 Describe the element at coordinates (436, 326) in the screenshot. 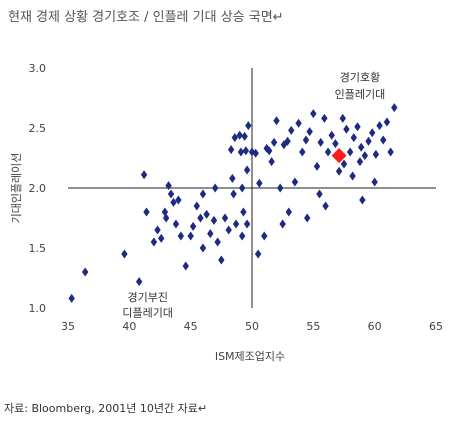

I see `x-tick-label: 65` at that location.